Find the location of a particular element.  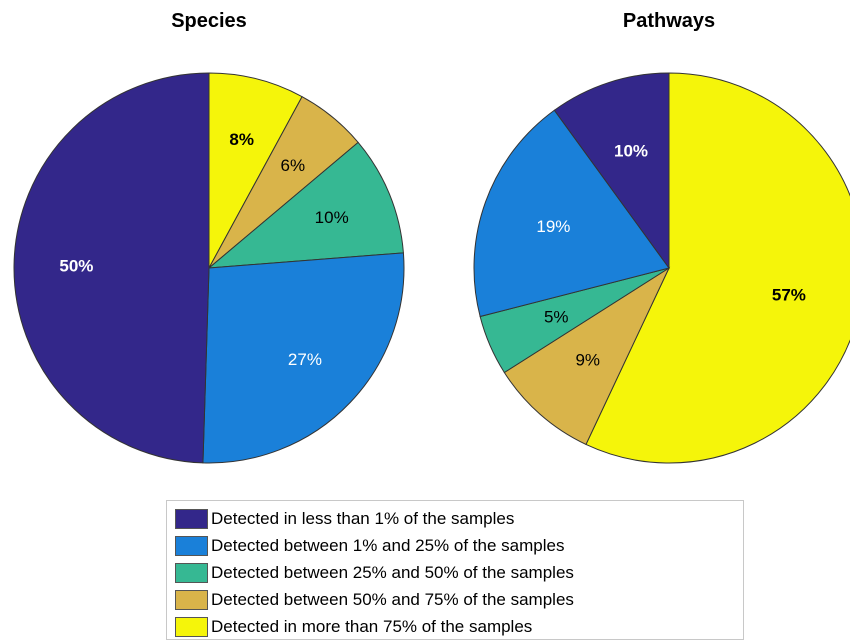

species-slice-more-than-75-label: 8% is located at coordinates (241, 139).